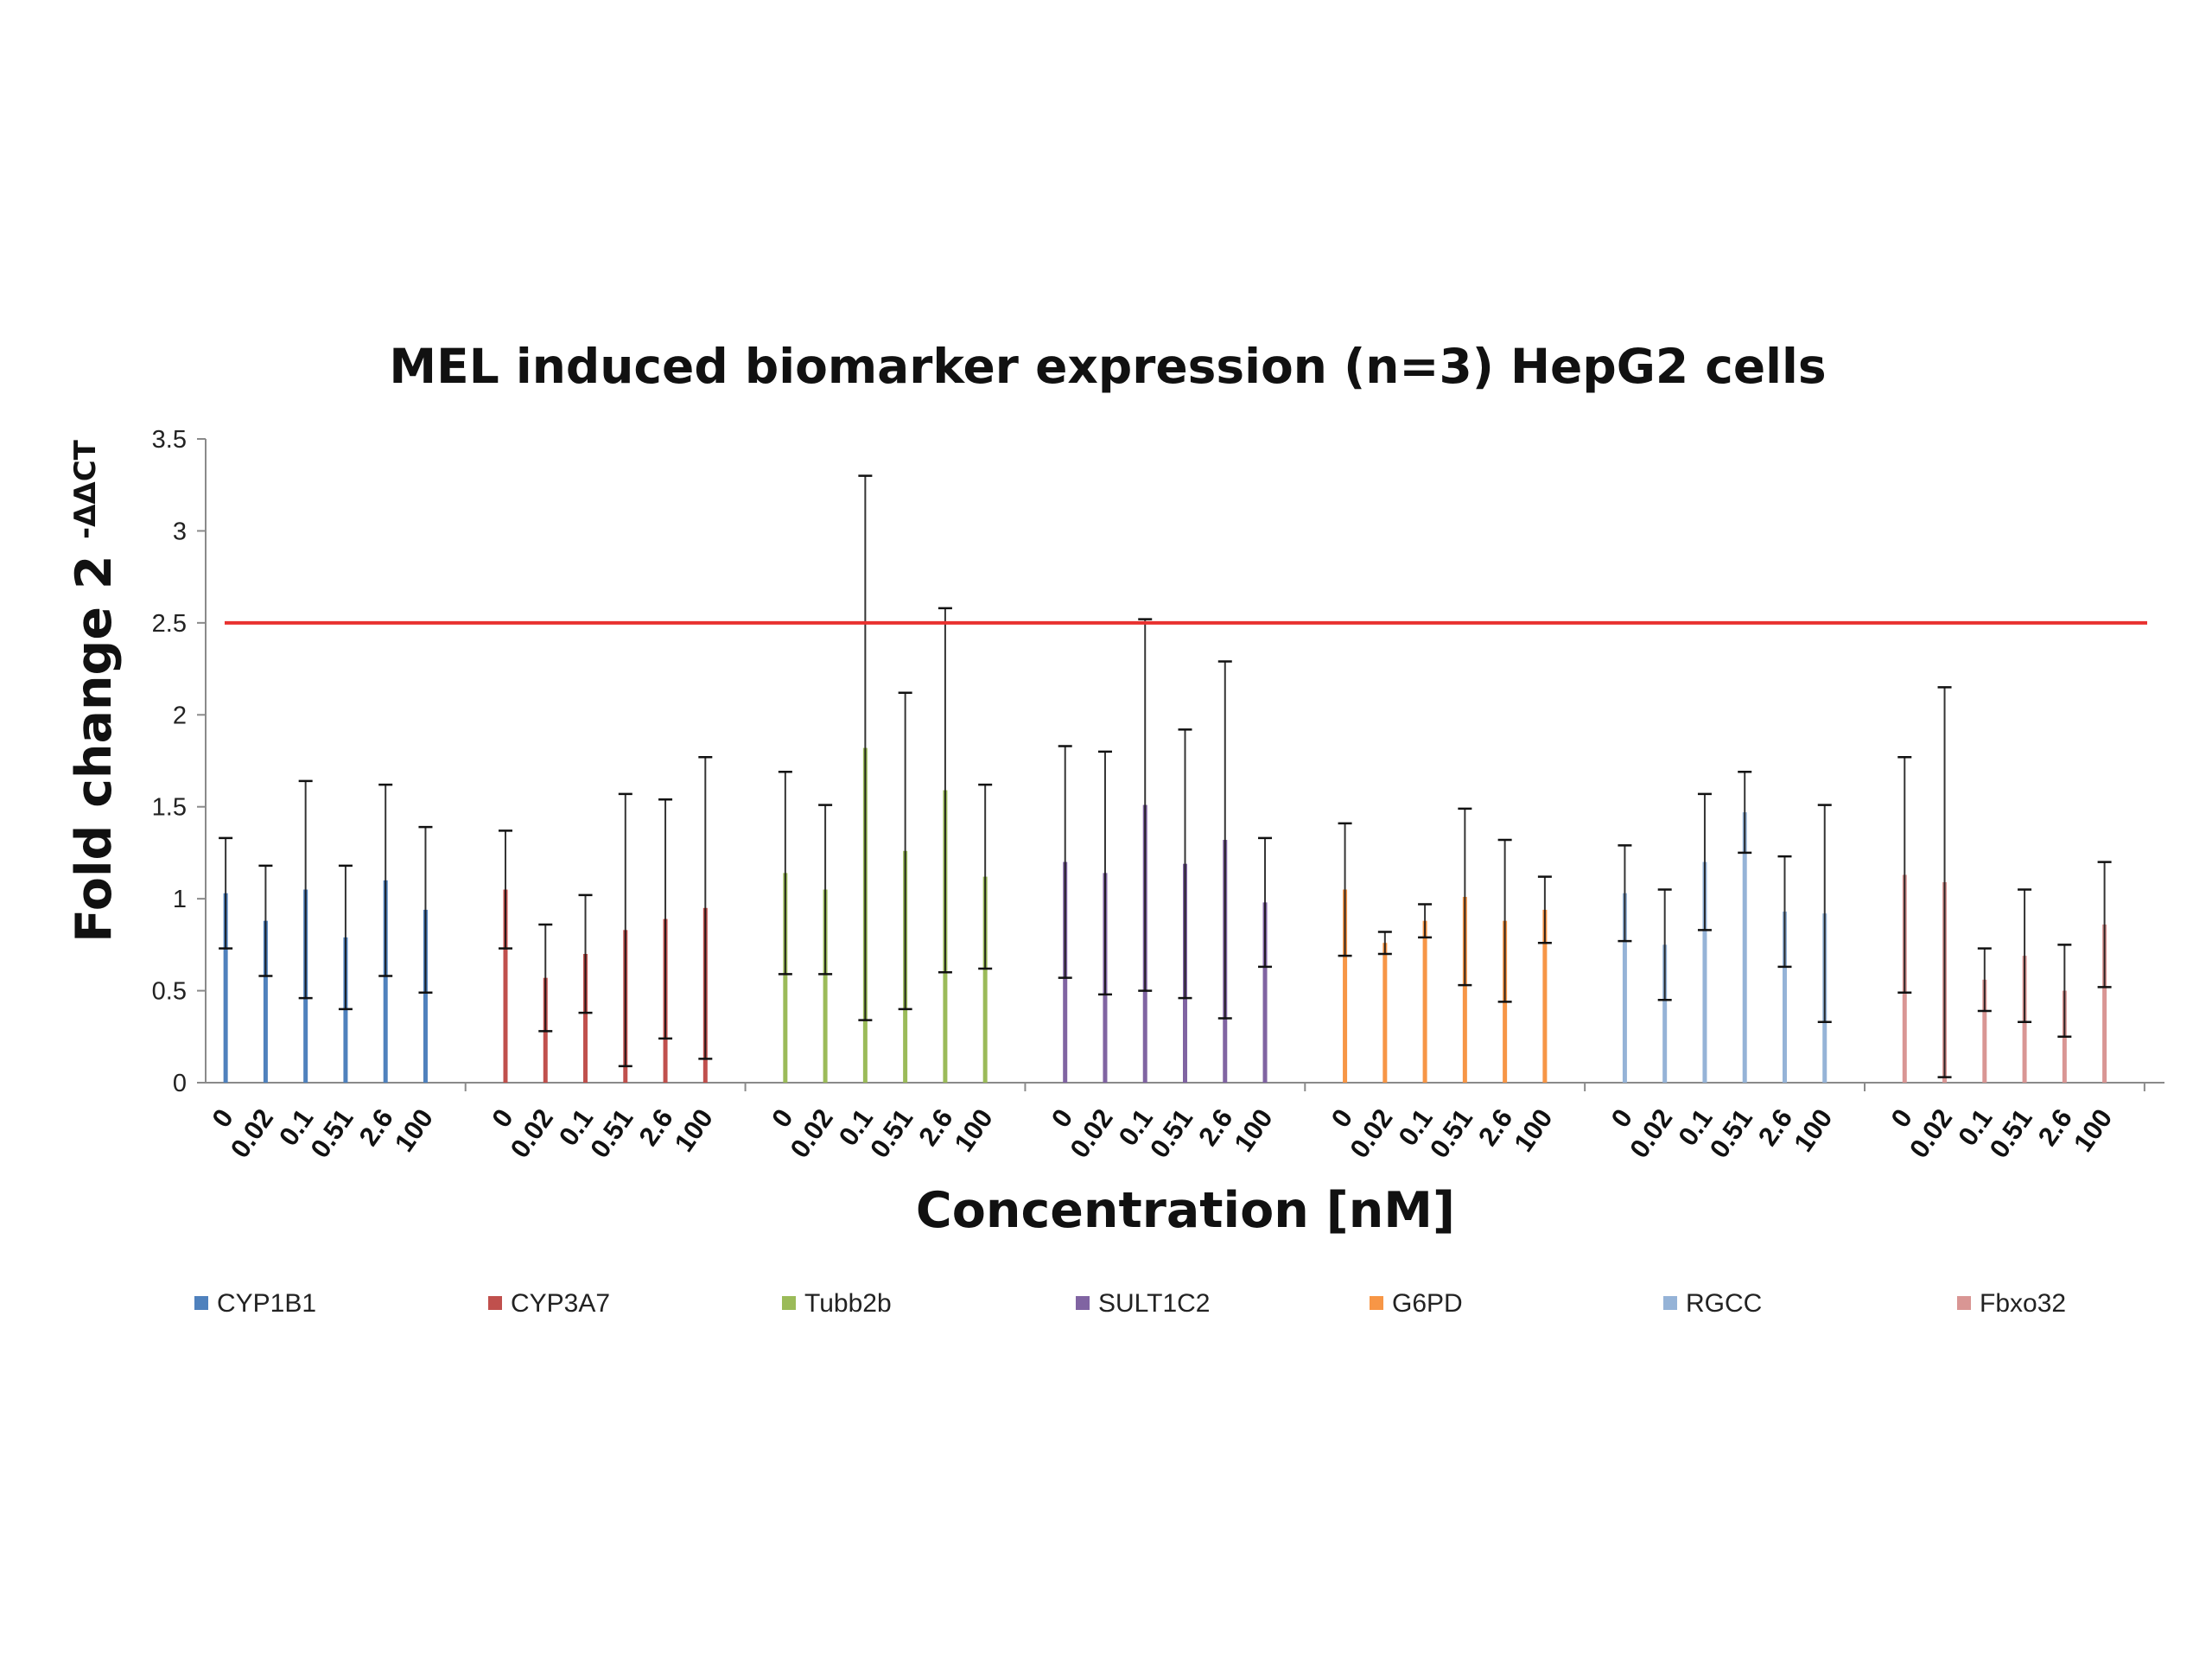 The height and width of the screenshot is (1659, 2212). What do you see at coordinates (385, 982) in the screenshot?
I see `bar-CYP1B1-2.6` at bounding box center [385, 982].